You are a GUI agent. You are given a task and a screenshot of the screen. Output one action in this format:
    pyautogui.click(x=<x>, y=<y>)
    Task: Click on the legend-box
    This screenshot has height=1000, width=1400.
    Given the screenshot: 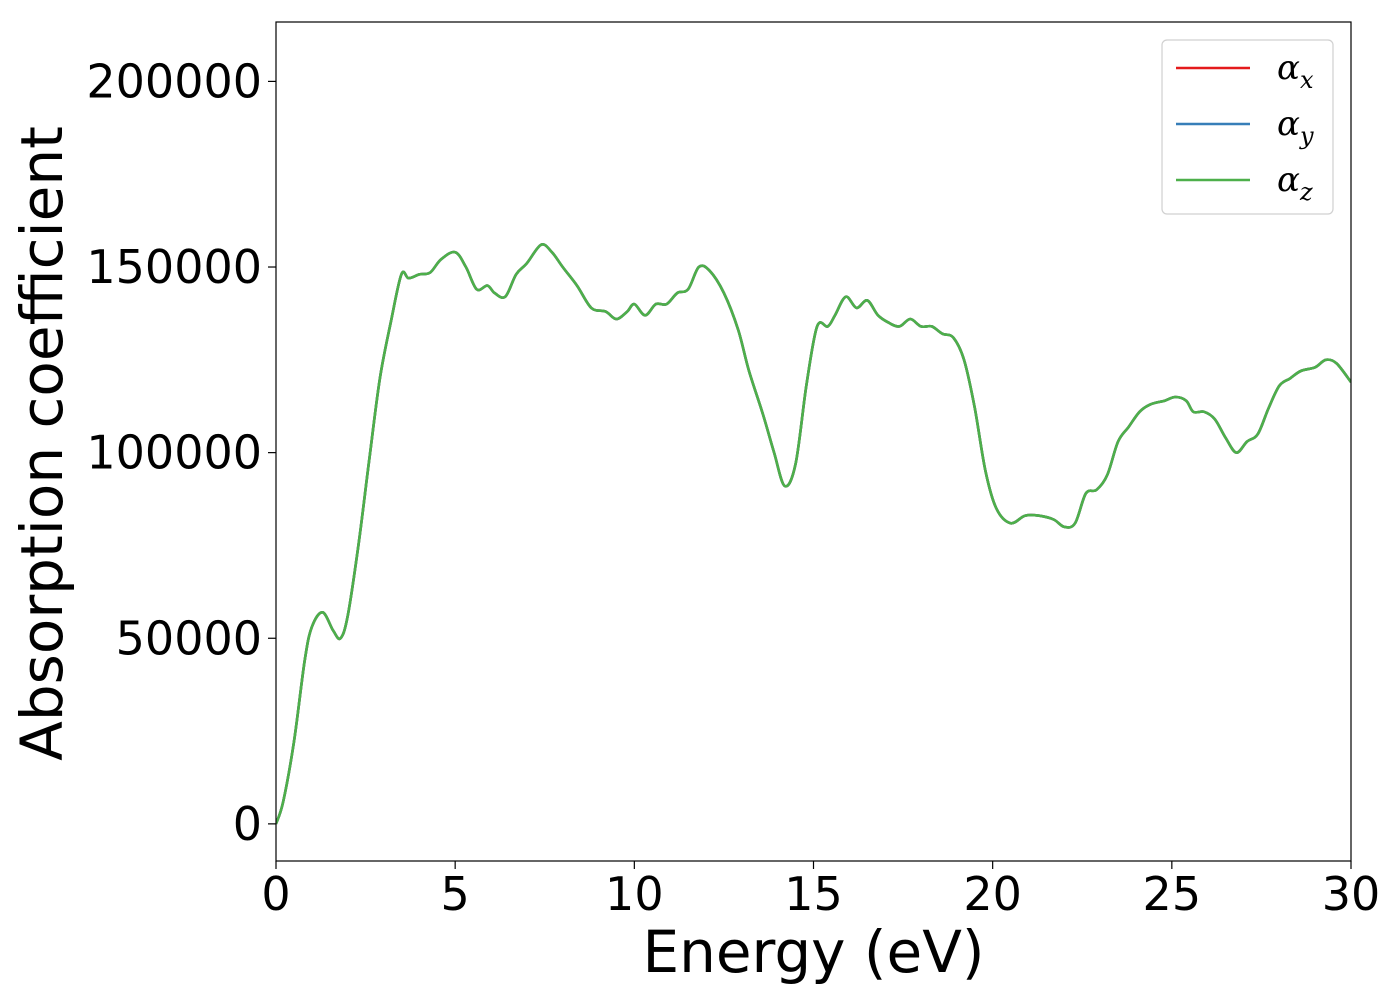 What is the action you would take?
    pyautogui.click(x=1247, y=127)
    